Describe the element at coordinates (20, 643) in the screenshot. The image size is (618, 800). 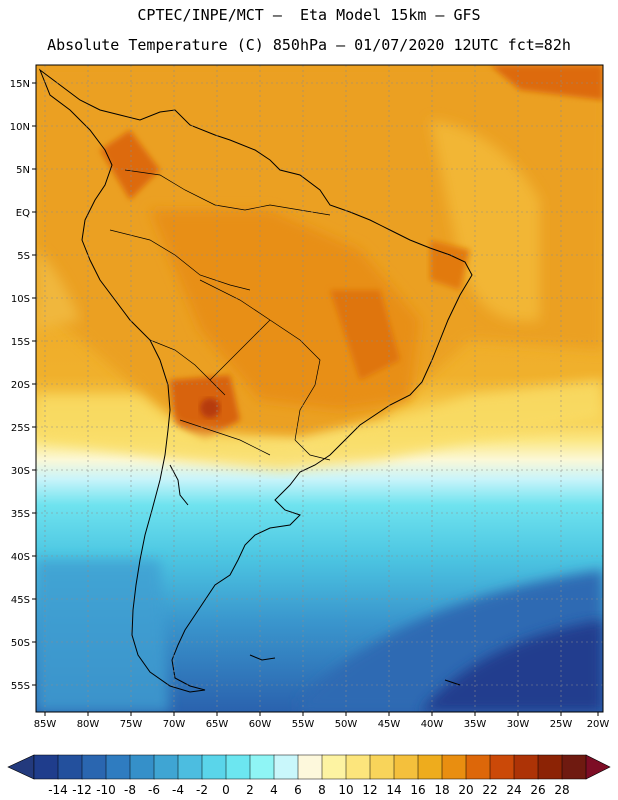
I see `lat-label: 50S` at that location.